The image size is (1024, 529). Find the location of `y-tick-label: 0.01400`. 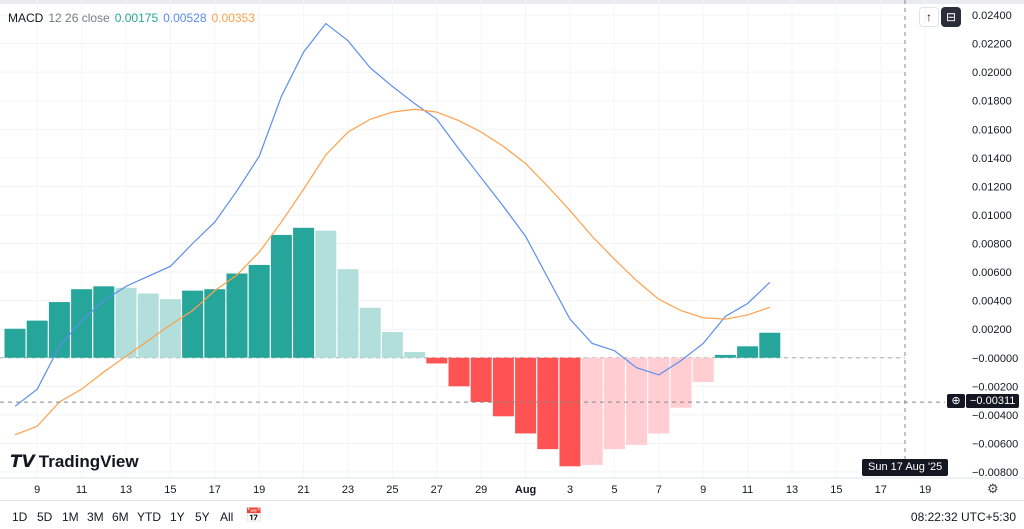

y-tick-label: 0.01400 is located at coordinates (992, 159).